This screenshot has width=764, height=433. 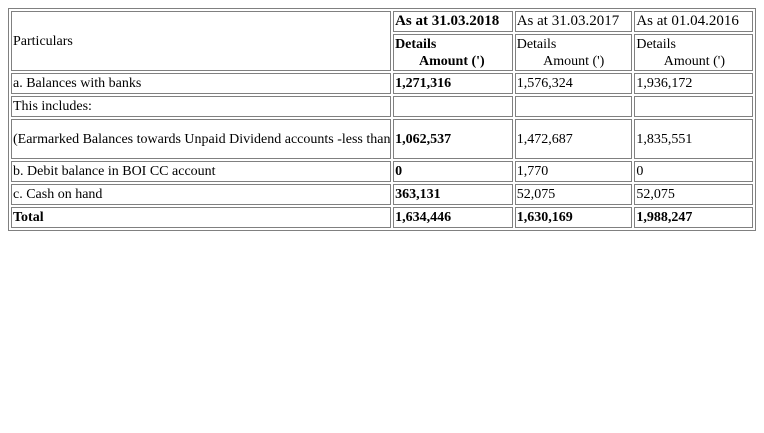 What do you see at coordinates (573, 217) in the screenshot?
I see `total-value-2017: 1,630,169` at bounding box center [573, 217].